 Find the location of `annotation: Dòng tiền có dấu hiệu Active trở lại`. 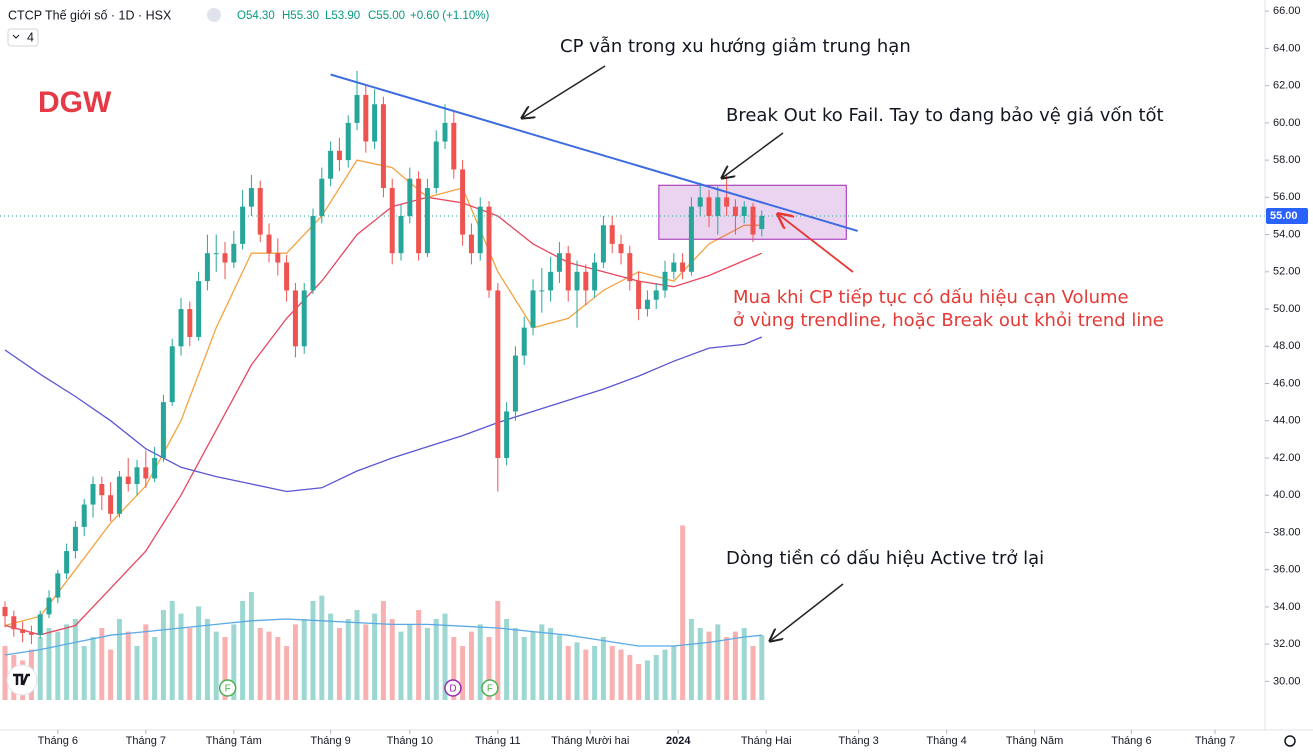

annotation: Dòng tiền có dấu hiệu Active trở lại is located at coordinates (885, 558).